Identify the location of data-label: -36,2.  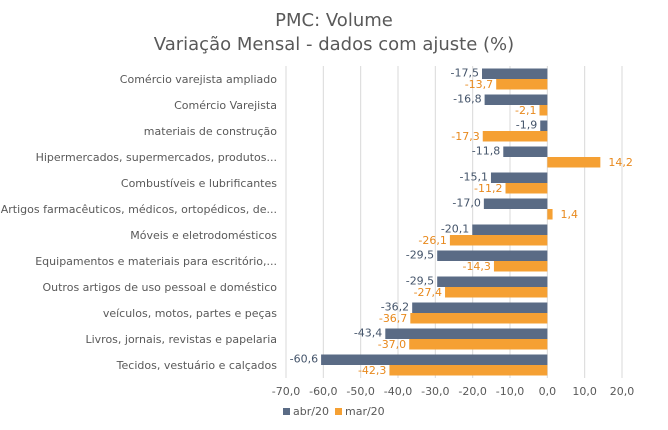
(395, 307).